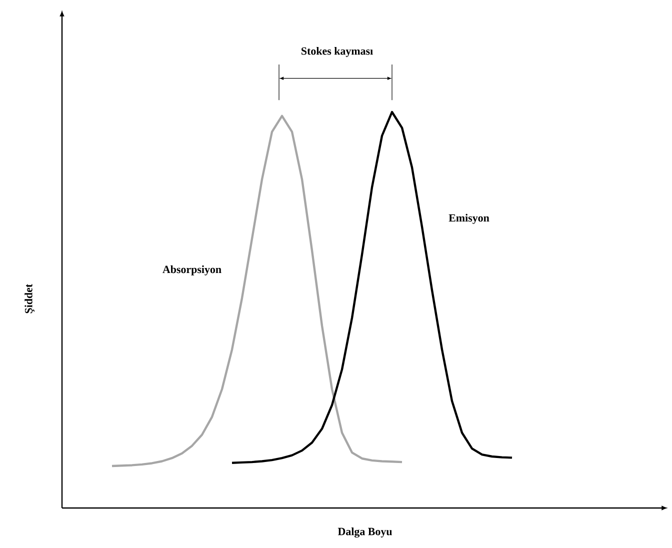 The image size is (672, 548). What do you see at coordinates (469, 219) in the screenshot?
I see `text: Emisyon` at bounding box center [469, 219].